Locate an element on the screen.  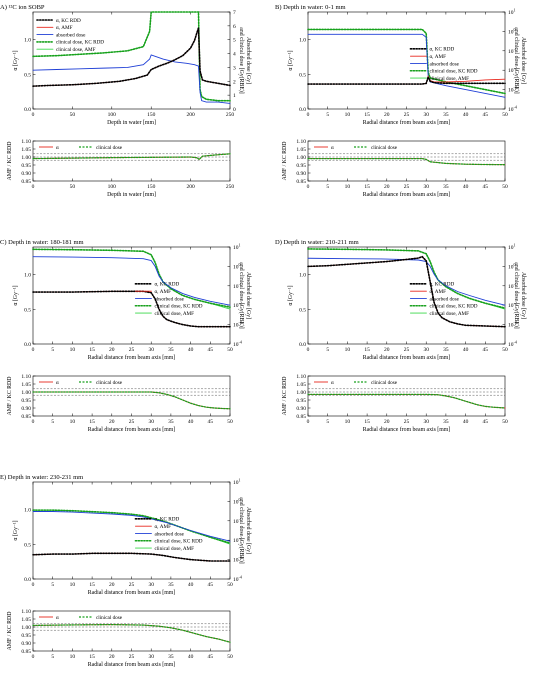
ratio-y-axis-label: AMF / KC RDD is located at coordinates (10, 161).